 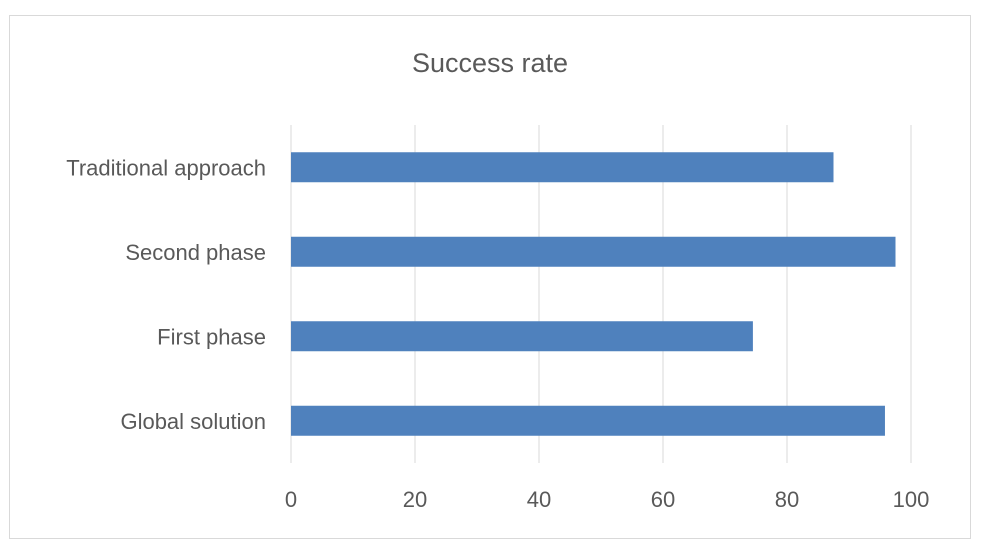 I want to click on category-label: Second phase, so click(x=195, y=252).